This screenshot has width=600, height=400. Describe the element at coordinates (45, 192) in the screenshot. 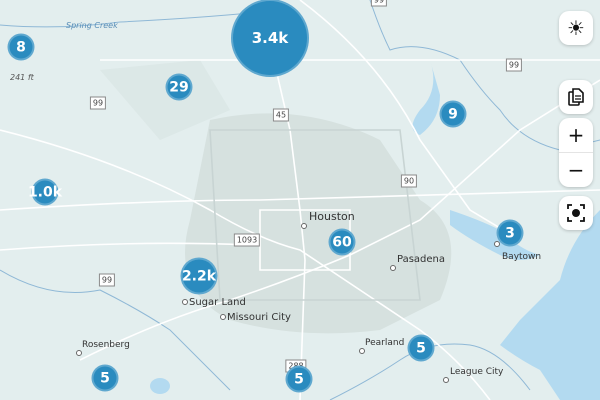

I see `cluster-marker: 1.0k` at that location.